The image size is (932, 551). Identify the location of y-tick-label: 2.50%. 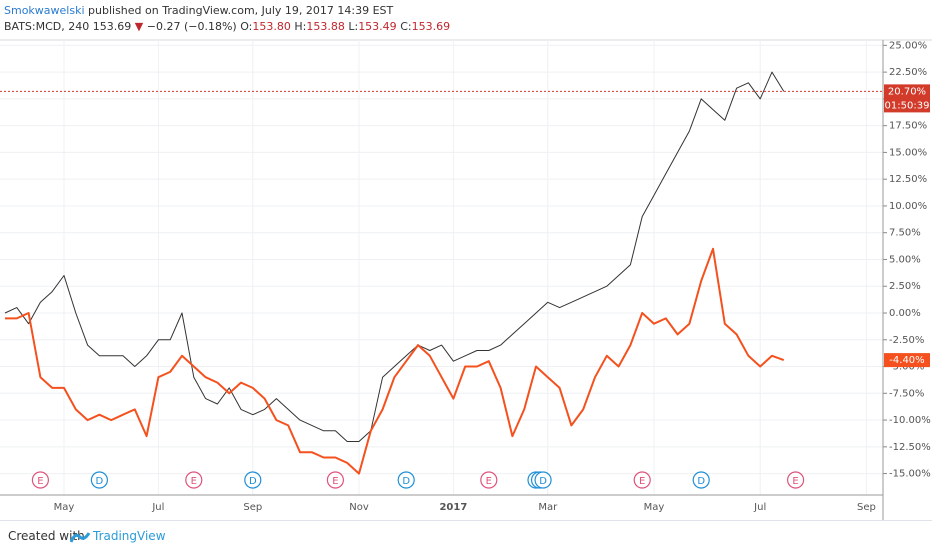
(905, 286).